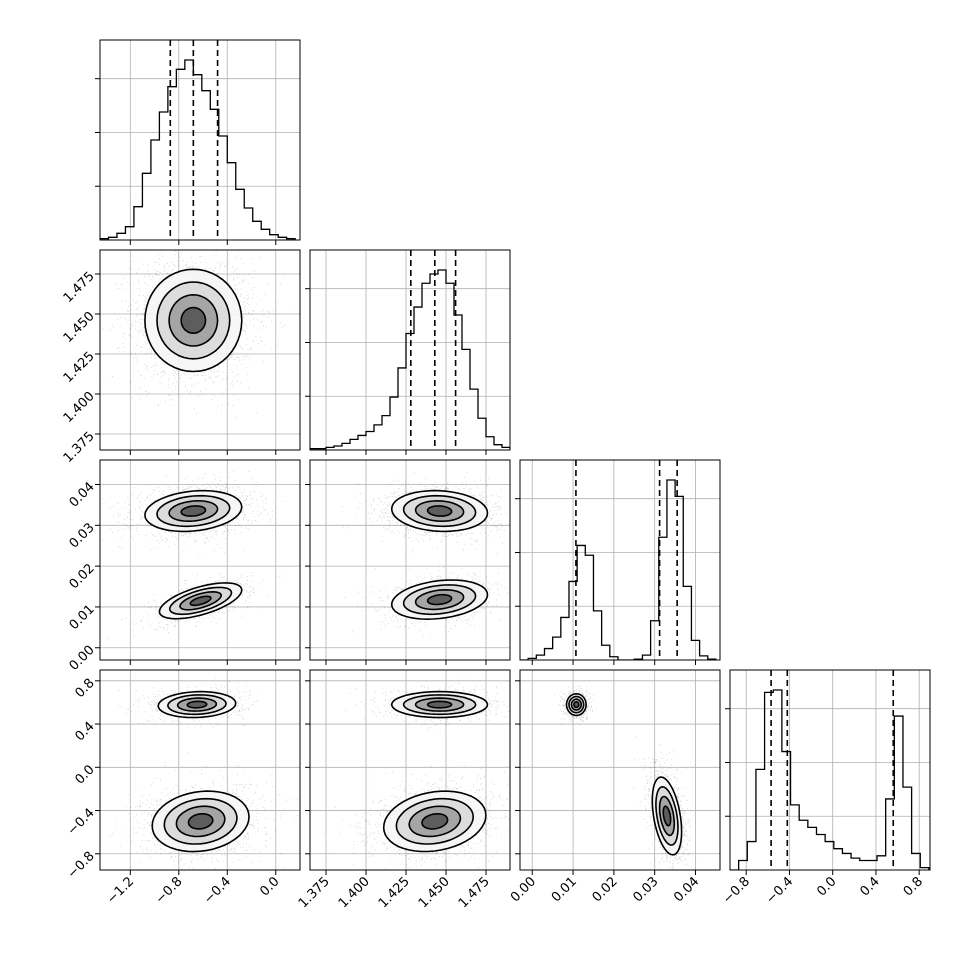 This screenshot has width=970, height=970. What do you see at coordinates (913, 886) in the screenshot?
I see `x-tick-label: 0.8` at bounding box center [913, 886].